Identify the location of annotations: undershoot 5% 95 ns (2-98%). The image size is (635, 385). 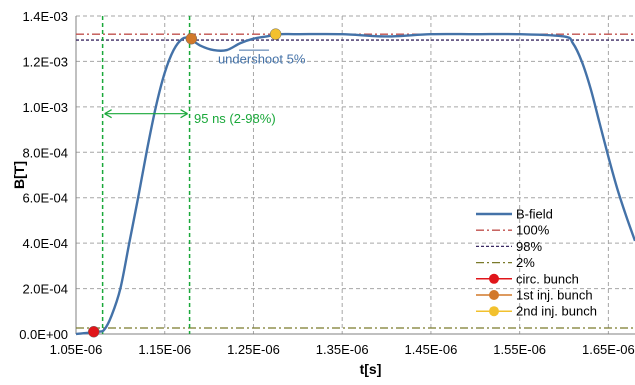
(205, 87).